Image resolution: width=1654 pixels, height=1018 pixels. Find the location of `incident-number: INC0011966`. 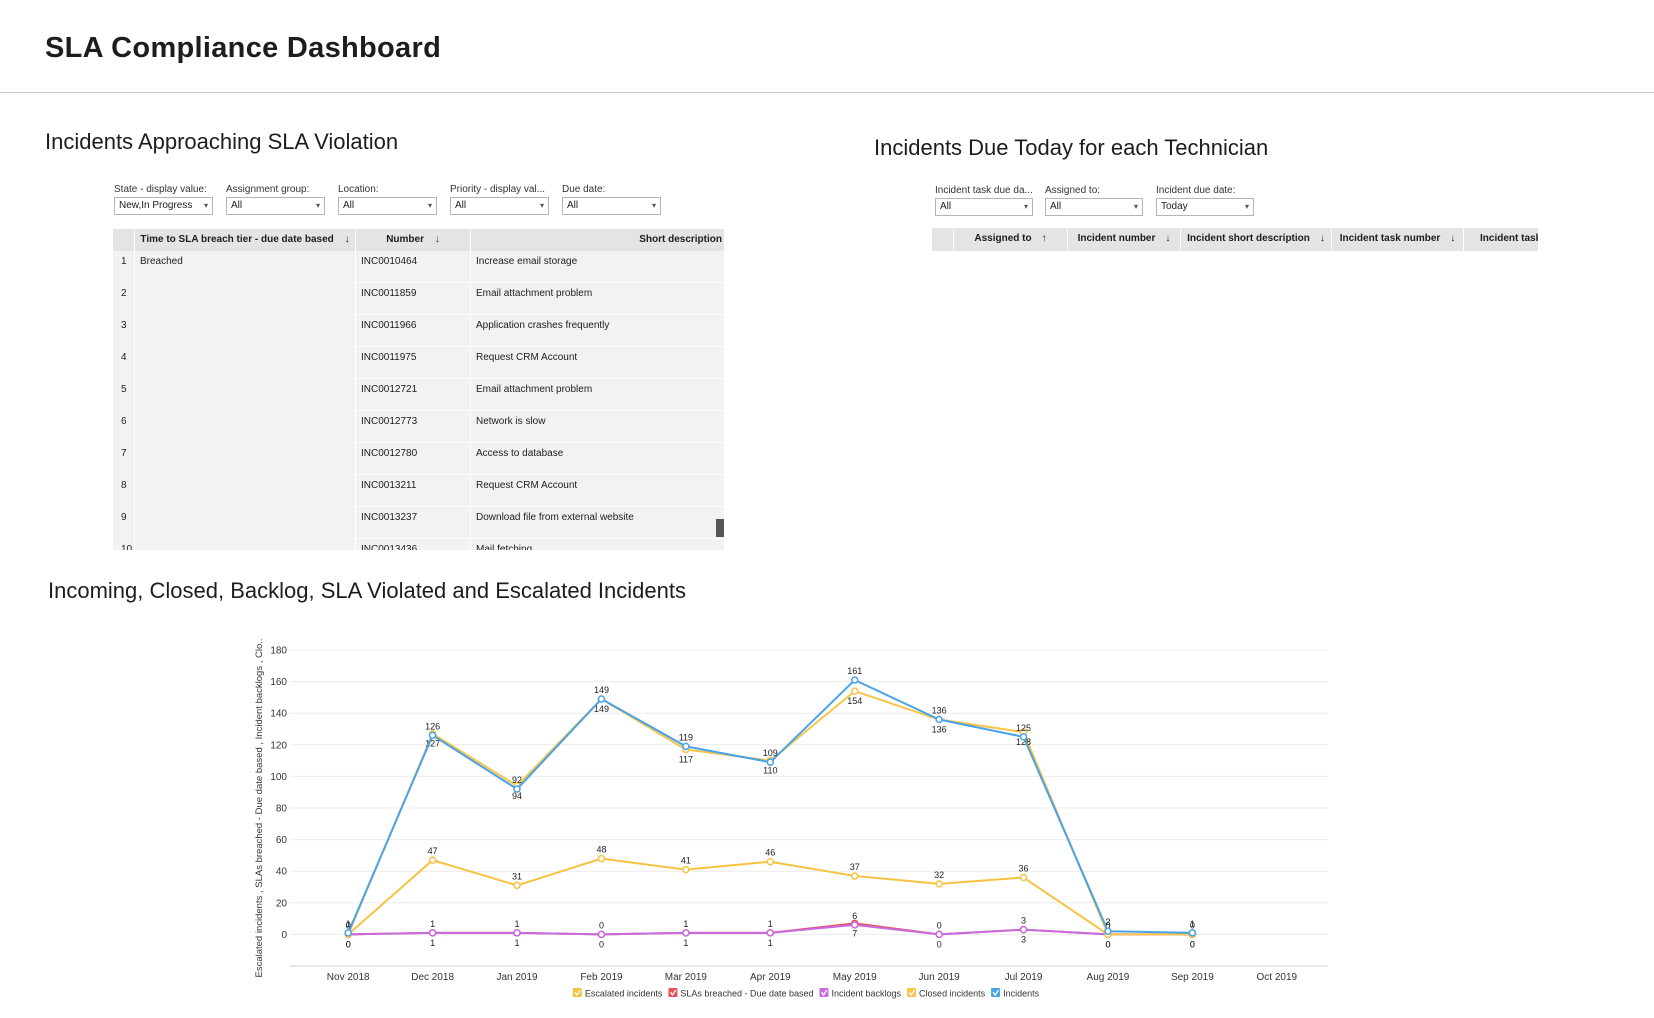

incident-number: INC0011966 is located at coordinates (413, 331).